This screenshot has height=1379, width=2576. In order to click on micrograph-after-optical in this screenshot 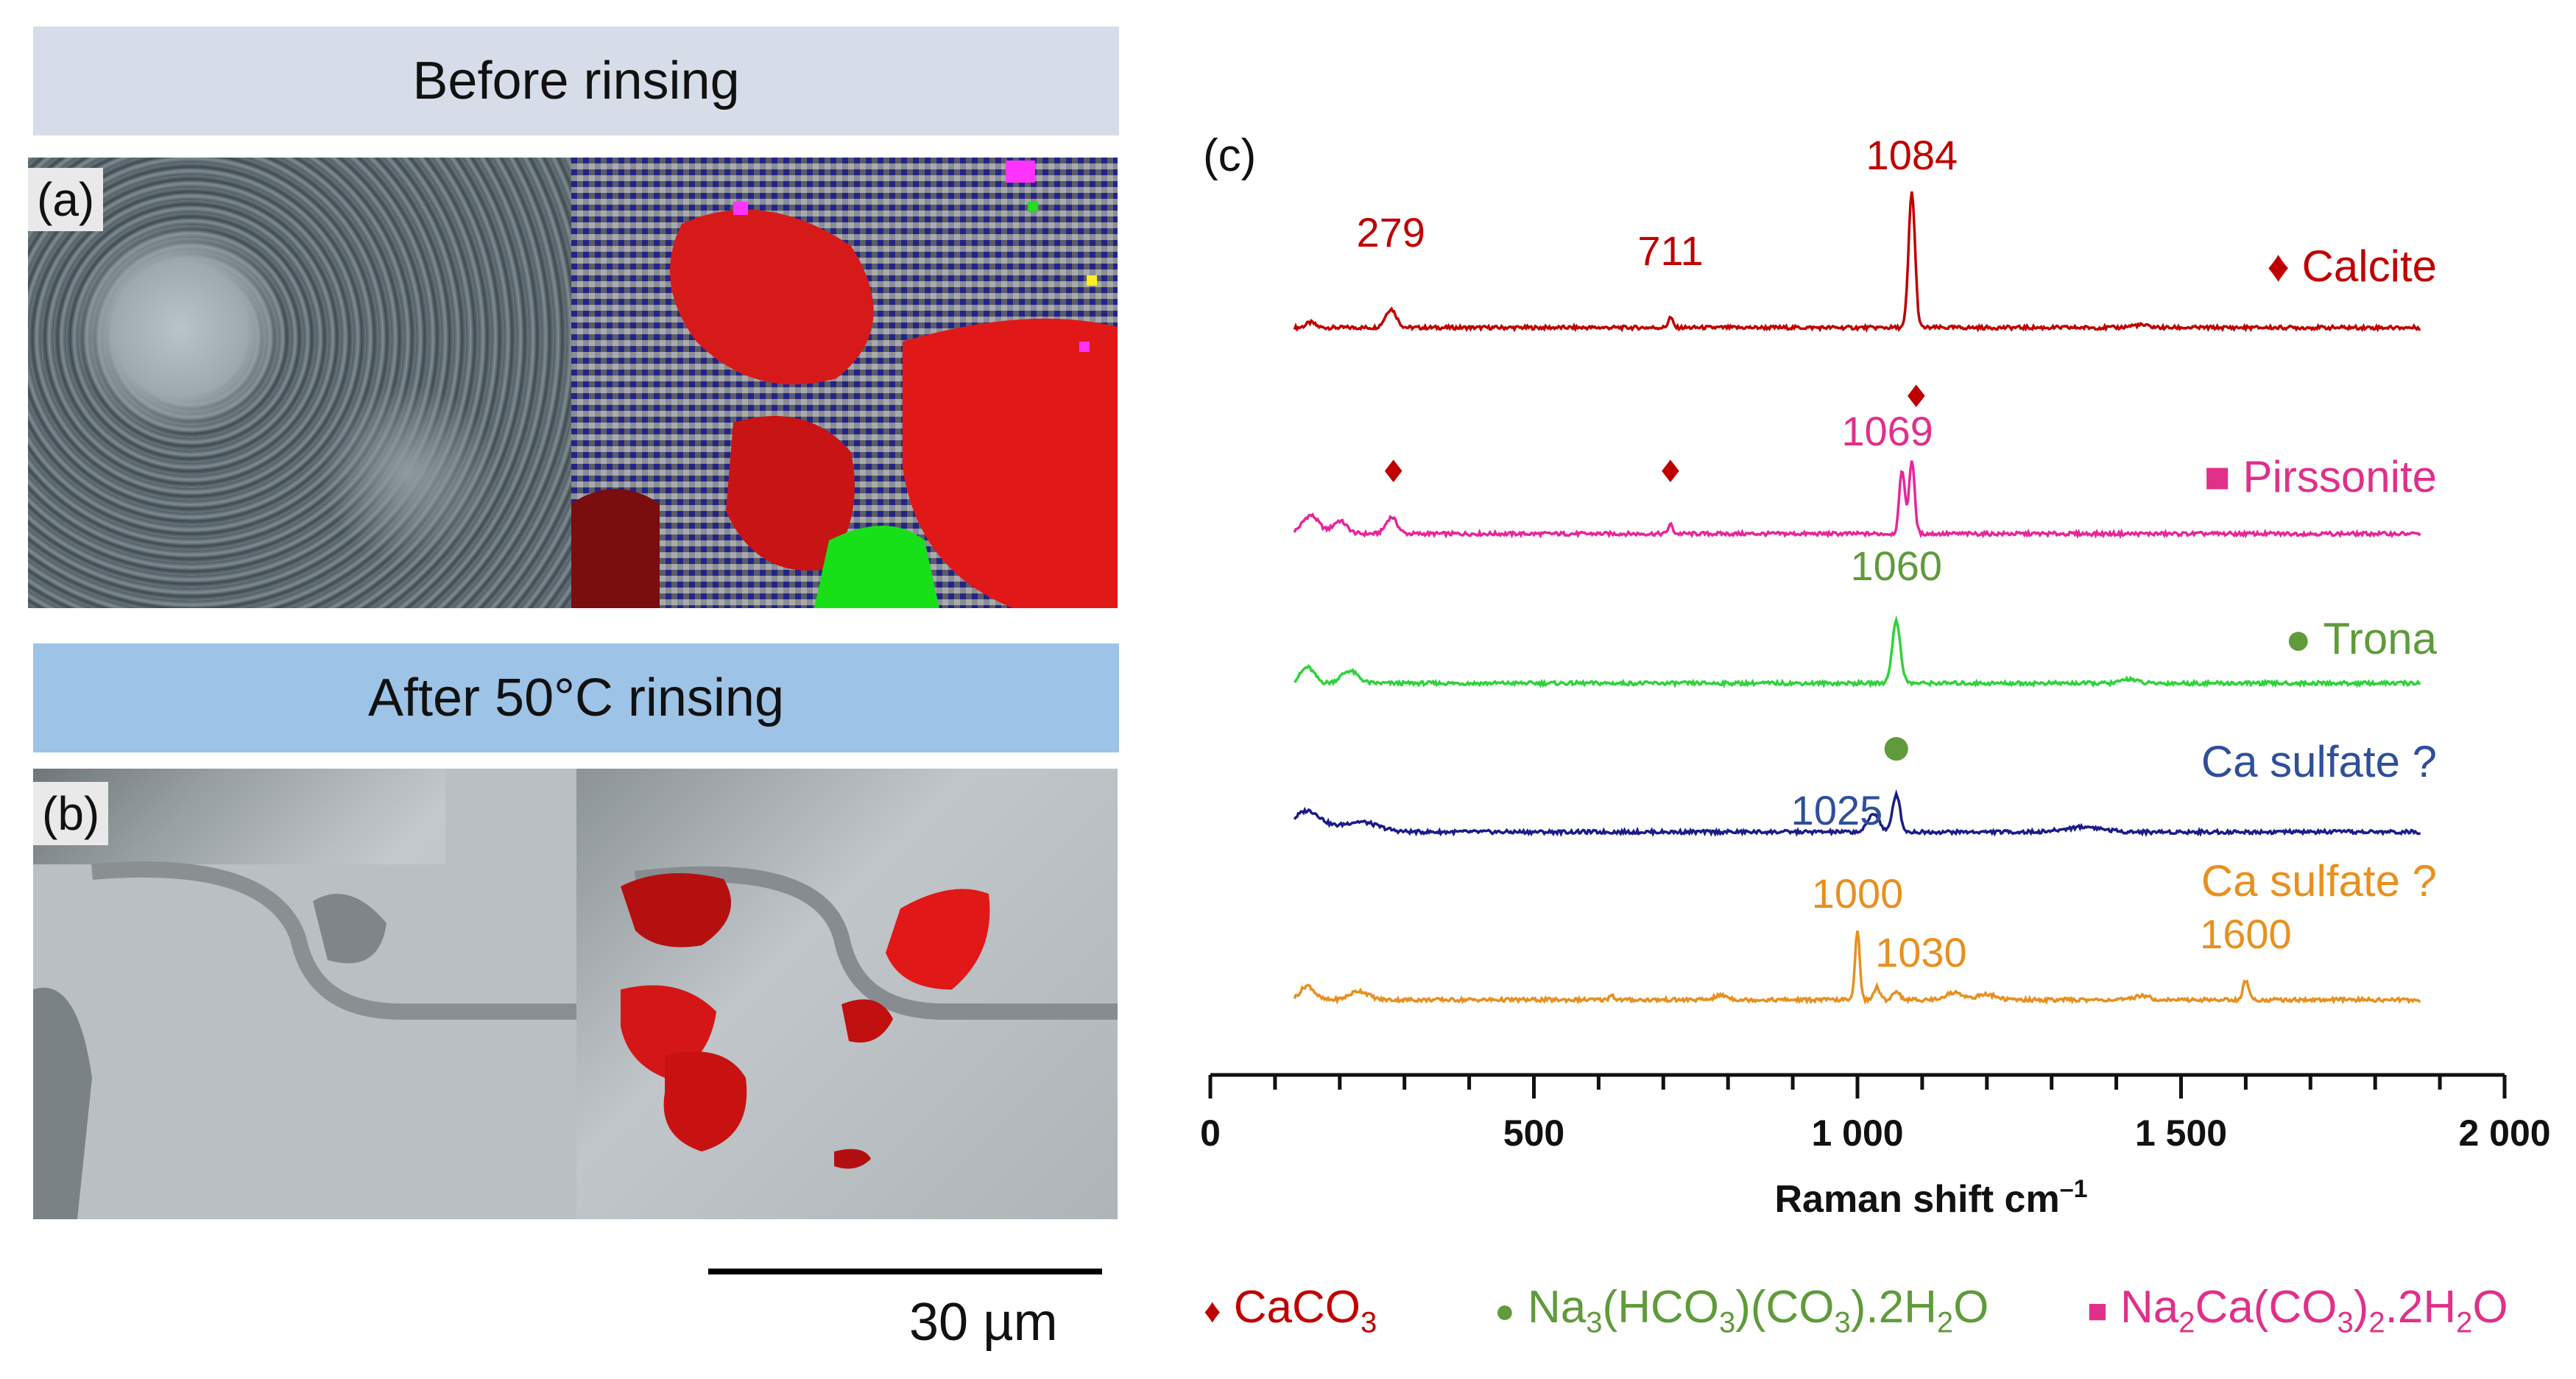, I will do `click(304, 994)`.